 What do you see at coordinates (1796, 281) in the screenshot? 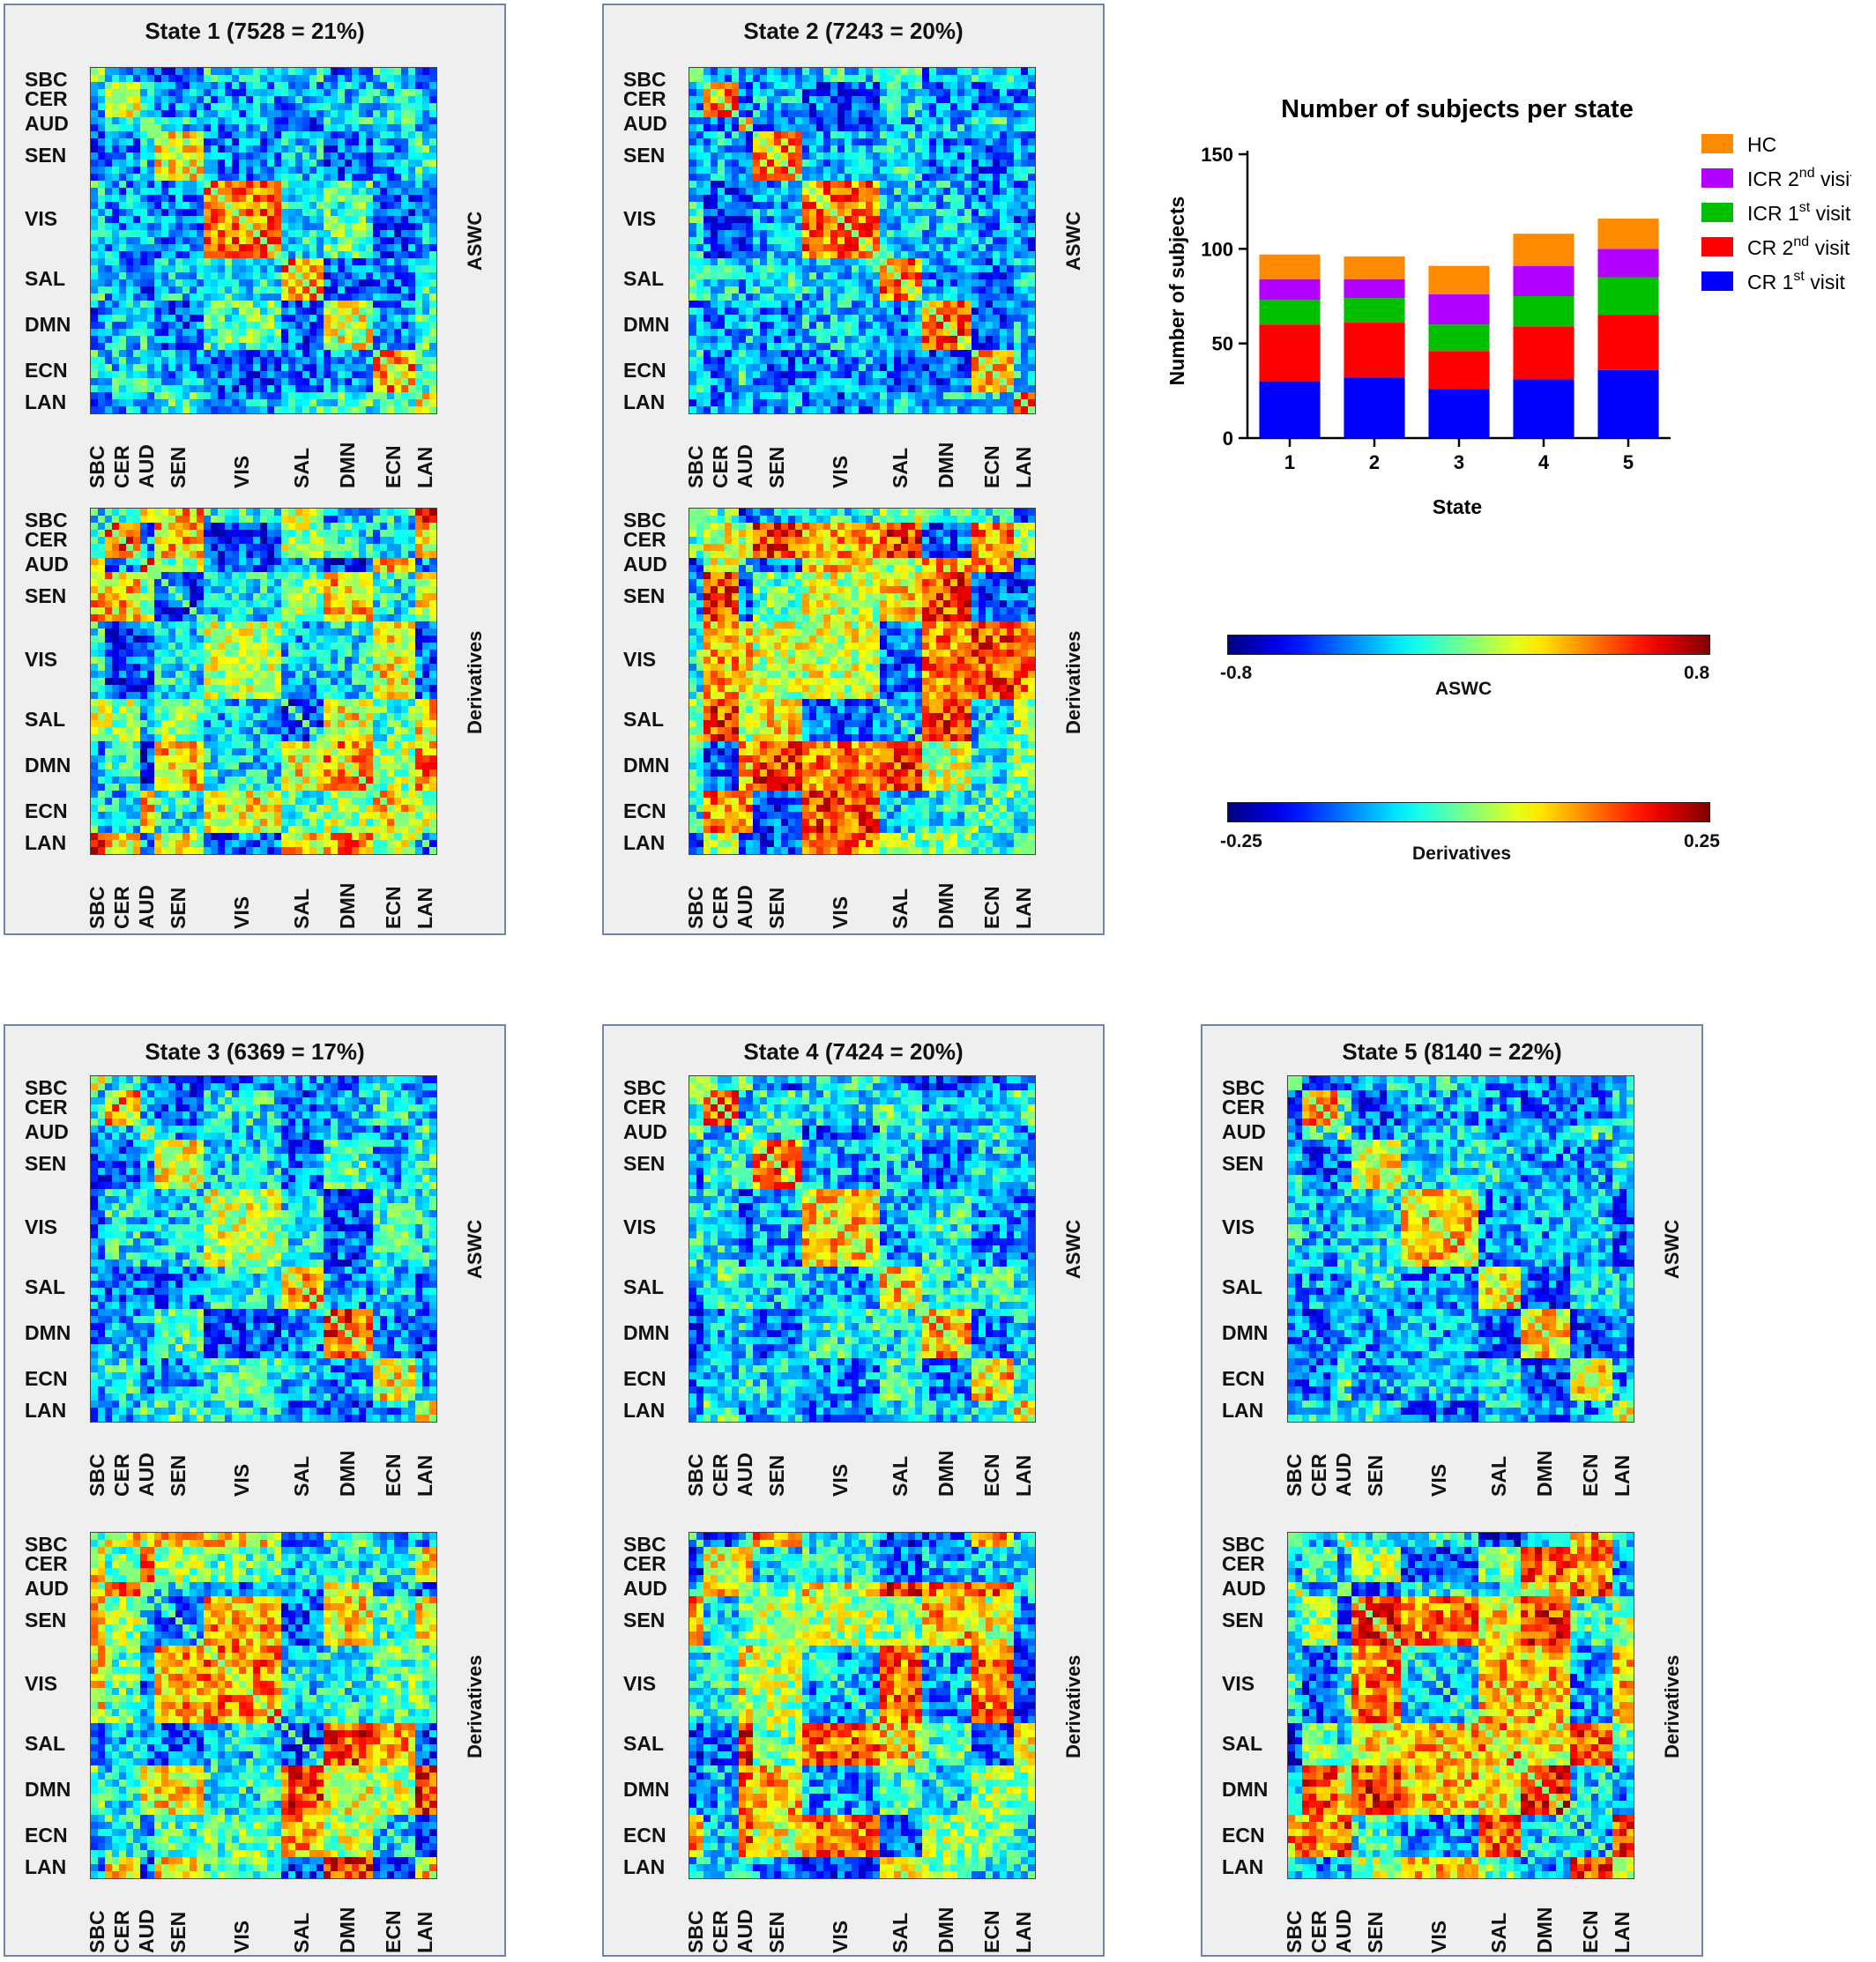
I see `legend-label: CR 1st visit` at bounding box center [1796, 281].